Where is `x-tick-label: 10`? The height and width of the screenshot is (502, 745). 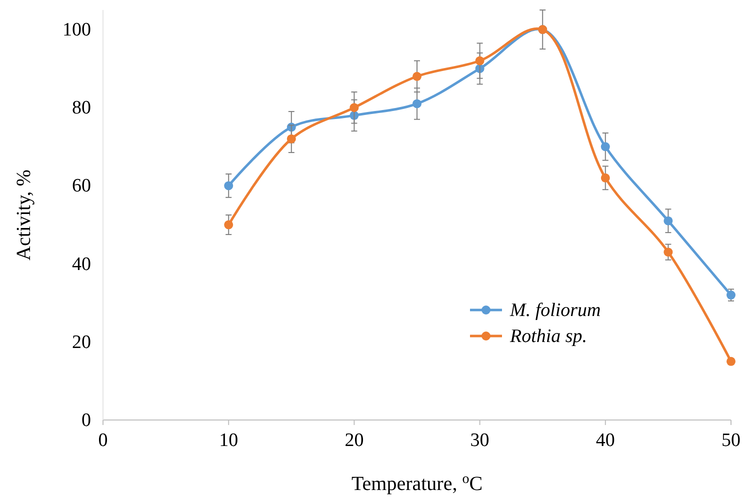 x-tick-label: 10 is located at coordinates (228, 440).